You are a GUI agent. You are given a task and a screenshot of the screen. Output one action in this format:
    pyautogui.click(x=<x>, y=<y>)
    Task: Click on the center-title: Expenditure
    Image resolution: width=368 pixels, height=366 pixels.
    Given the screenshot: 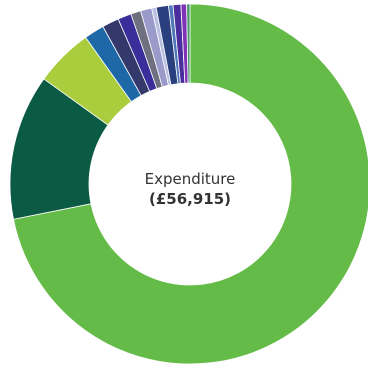 What is the action you would take?
    pyautogui.click(x=190, y=179)
    